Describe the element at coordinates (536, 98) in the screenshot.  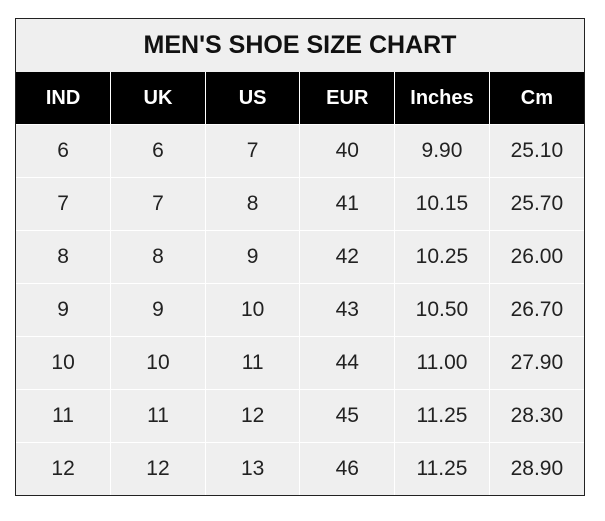
I see `column-header: Cm` at that location.